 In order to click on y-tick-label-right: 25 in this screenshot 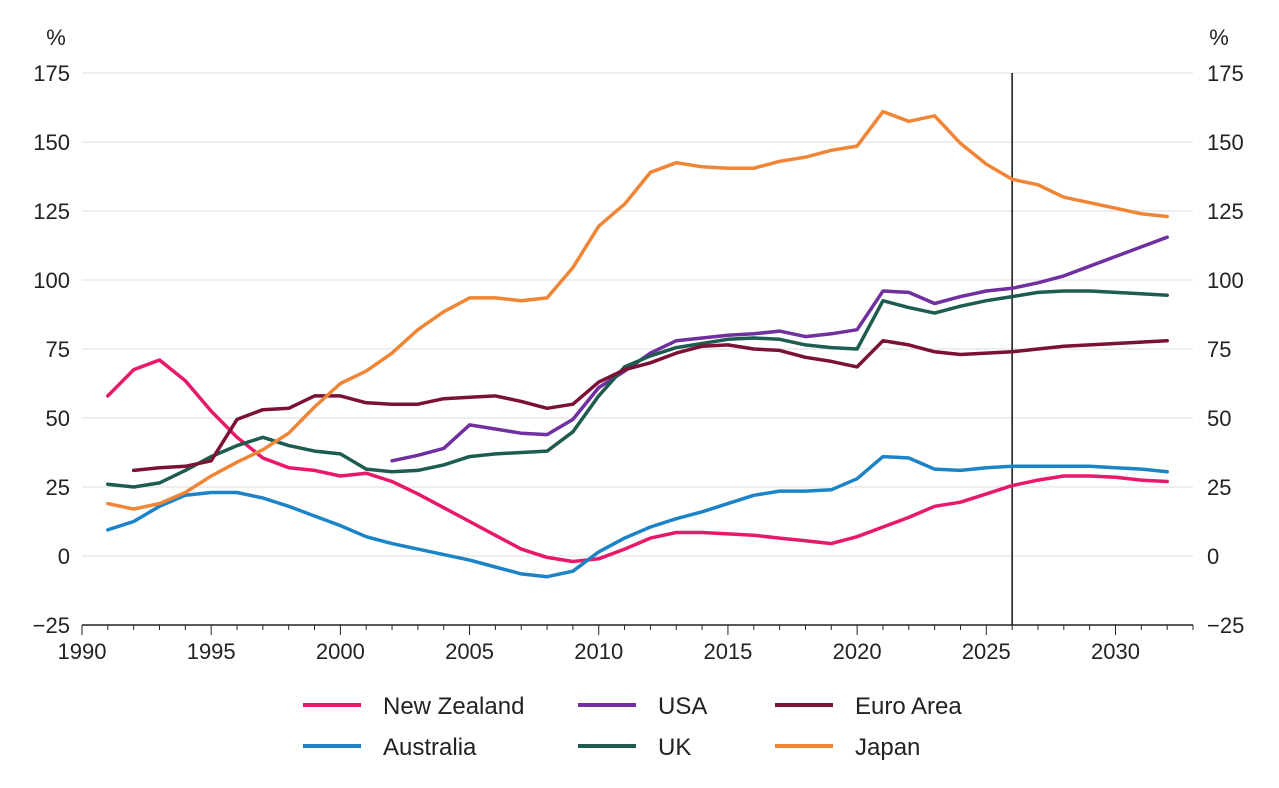, I will do `click(1219, 487)`.